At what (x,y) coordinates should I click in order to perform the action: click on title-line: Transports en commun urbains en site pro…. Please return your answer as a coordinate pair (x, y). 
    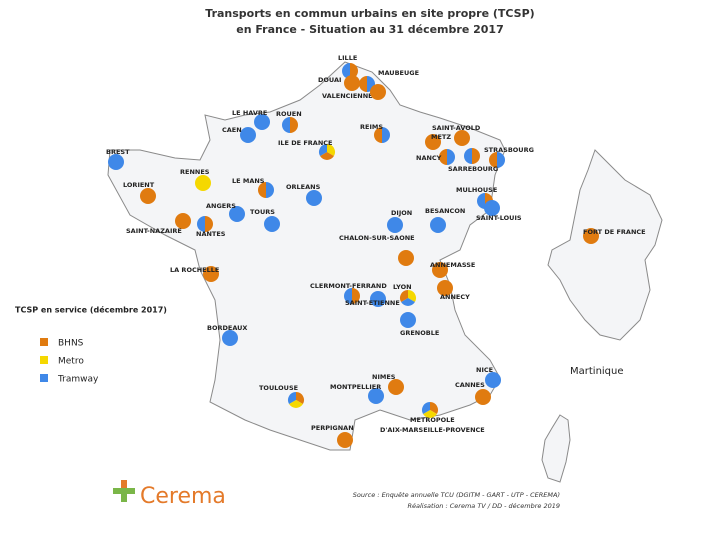
    Looking at the image, I should click on (369, 13).